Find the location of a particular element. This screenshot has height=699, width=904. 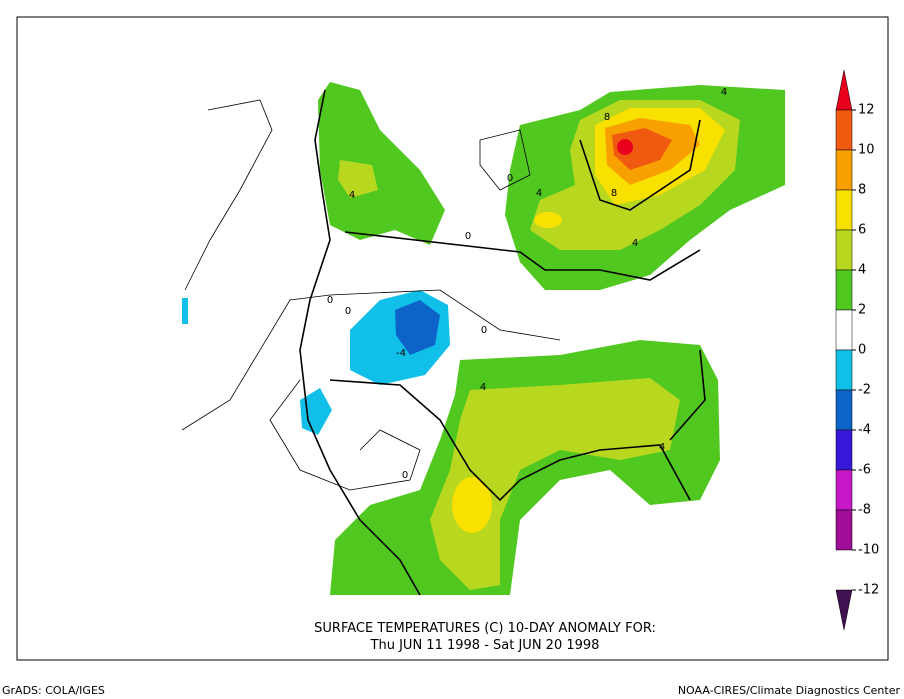

colorbar-label: 0 is located at coordinates (862, 350).